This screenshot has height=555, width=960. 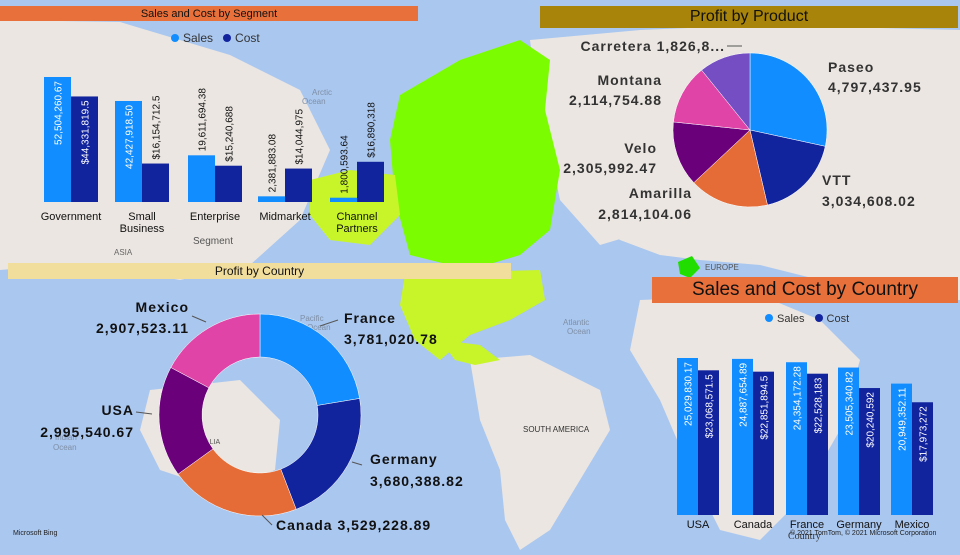 I want to click on country-tick-label: USA, so click(x=698, y=525).